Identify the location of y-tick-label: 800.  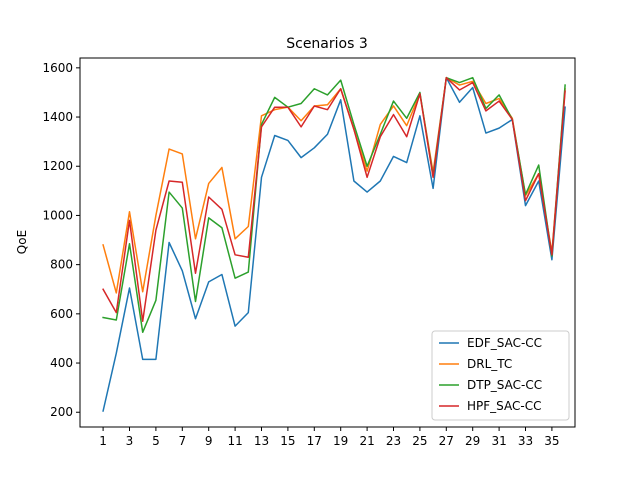
(61, 265).